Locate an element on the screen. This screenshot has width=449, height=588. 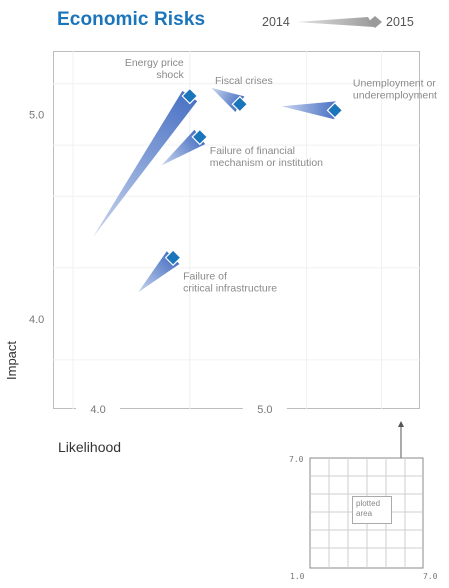
risk-label: Failure of financial is located at coordinates (252, 151).